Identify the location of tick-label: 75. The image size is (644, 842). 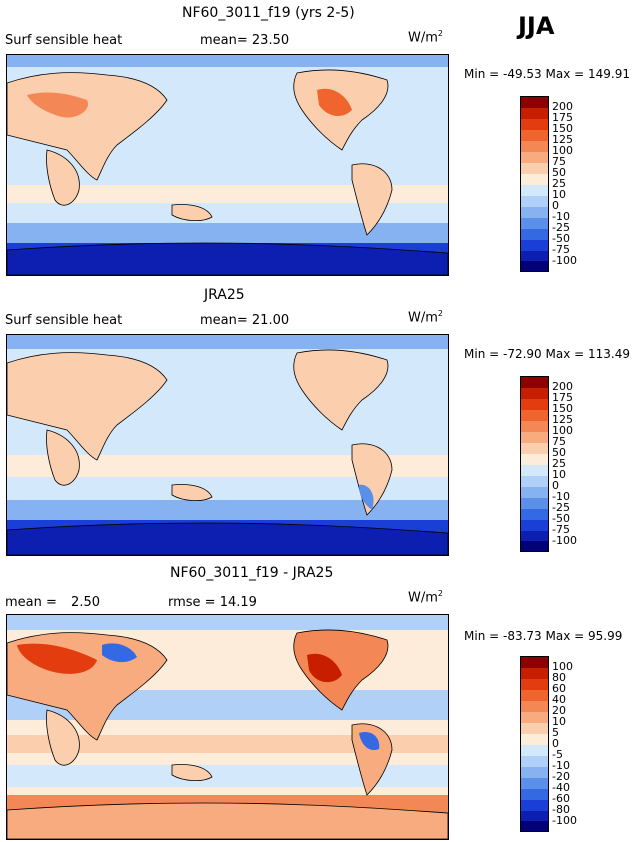
(559, 161).